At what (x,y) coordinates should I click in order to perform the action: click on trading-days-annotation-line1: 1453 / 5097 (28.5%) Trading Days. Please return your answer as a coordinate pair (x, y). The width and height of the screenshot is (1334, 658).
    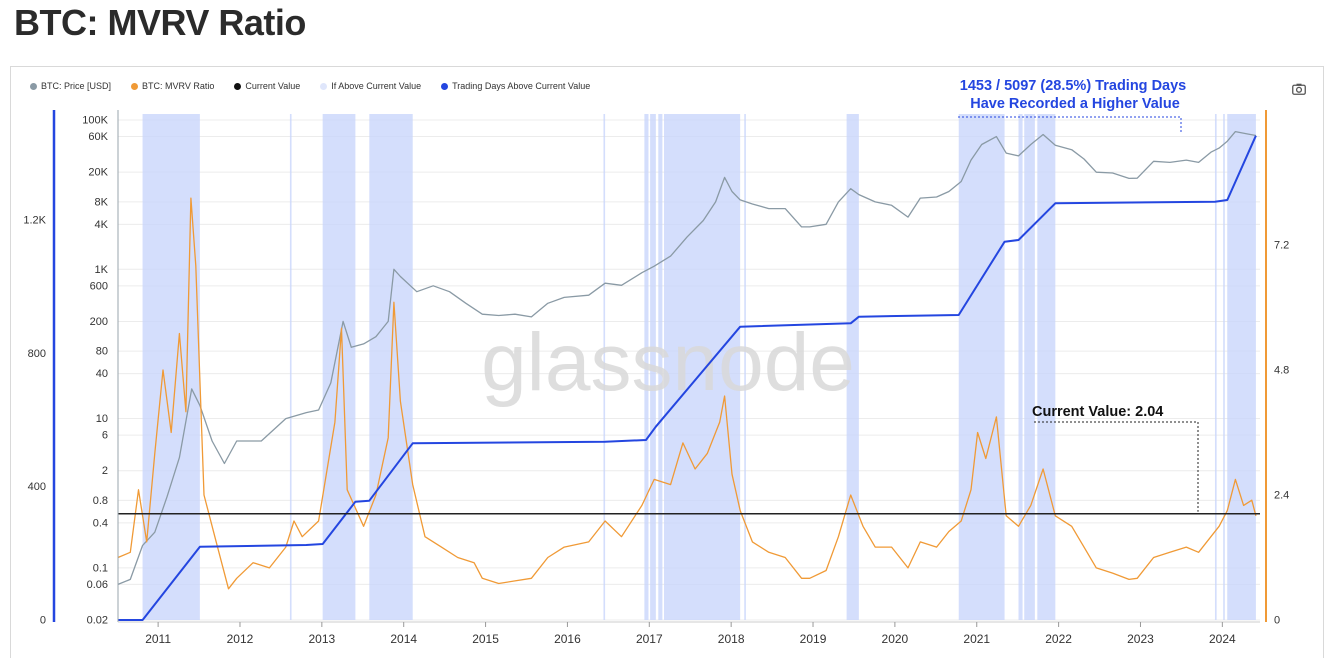
    Looking at the image, I should click on (1073, 86).